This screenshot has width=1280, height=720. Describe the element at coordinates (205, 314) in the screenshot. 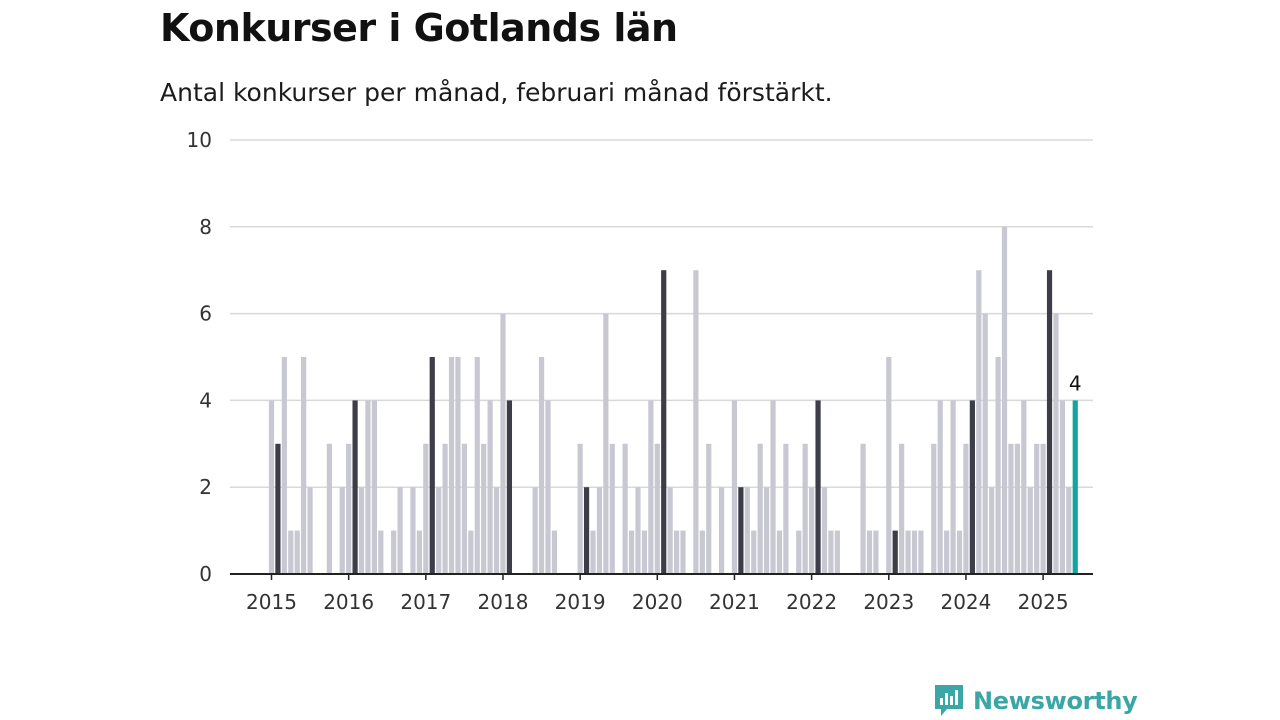

I see `y-tick-label: 6` at that location.